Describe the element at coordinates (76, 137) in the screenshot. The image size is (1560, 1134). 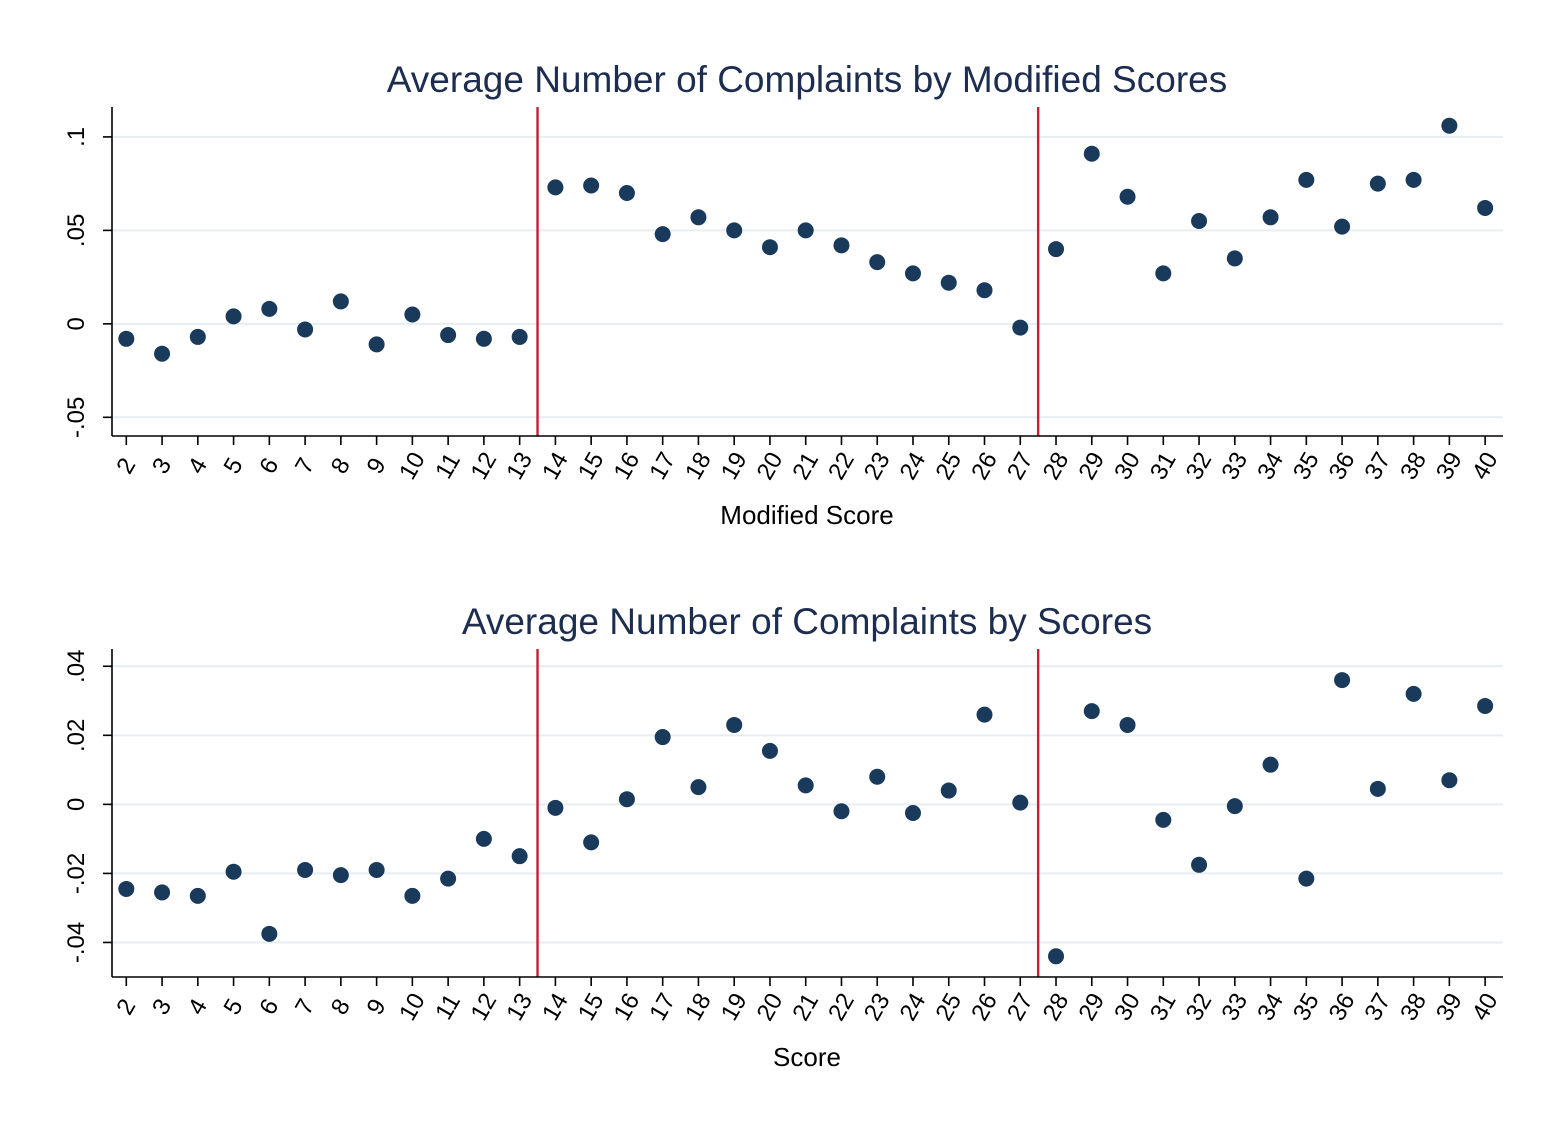
I see `y-tick-label: .1` at that location.